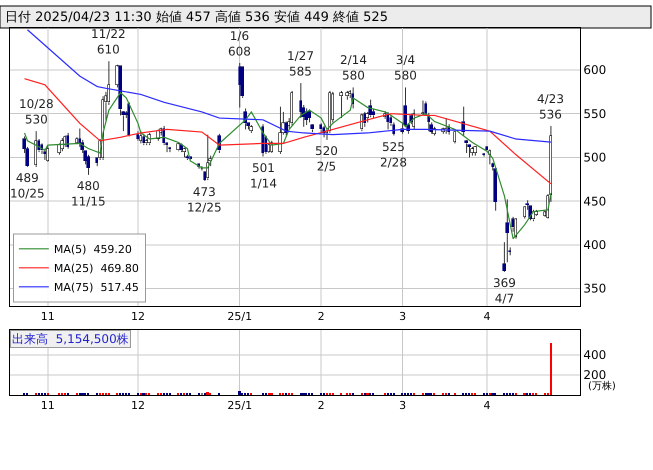 This screenshot has width=653, height=470. I want to click on annotation: 501 1/14, so click(263, 176).